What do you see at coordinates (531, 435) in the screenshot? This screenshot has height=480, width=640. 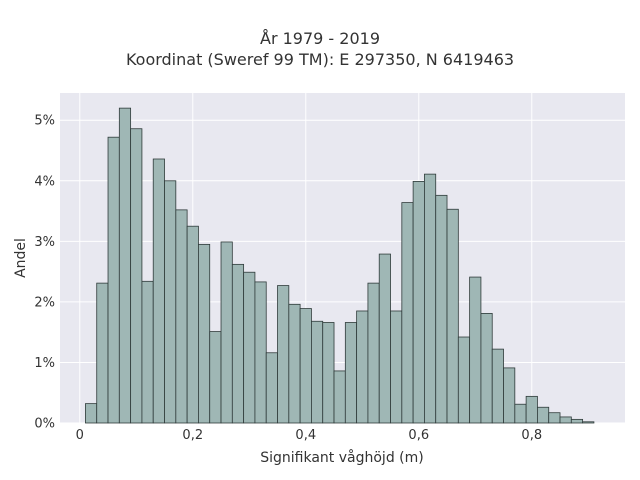 I see `x-tick-label: 0,8` at bounding box center [531, 435].